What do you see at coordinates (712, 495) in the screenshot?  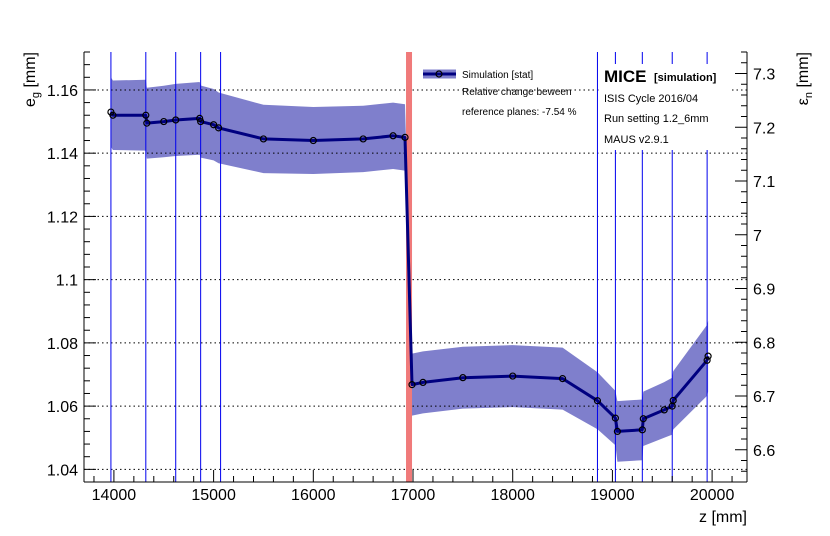 I see `x-tick-label-6: 20000` at bounding box center [712, 495].